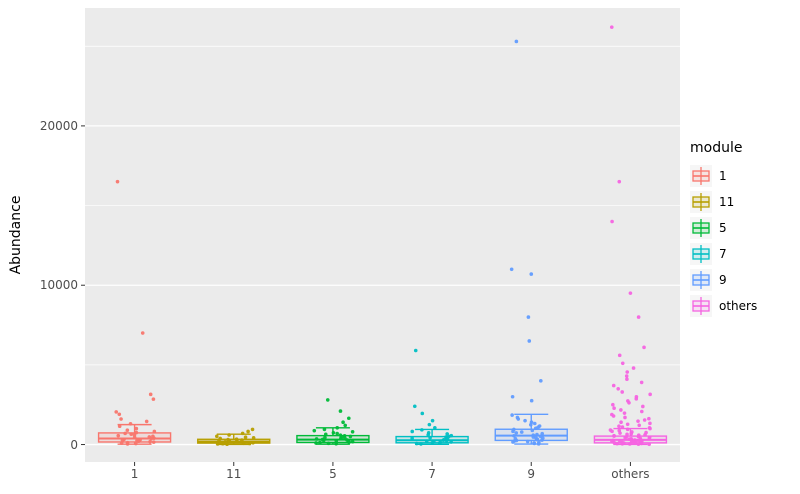 The image size is (800, 494). I want to click on y-tick-label: 0, so click(74, 444).